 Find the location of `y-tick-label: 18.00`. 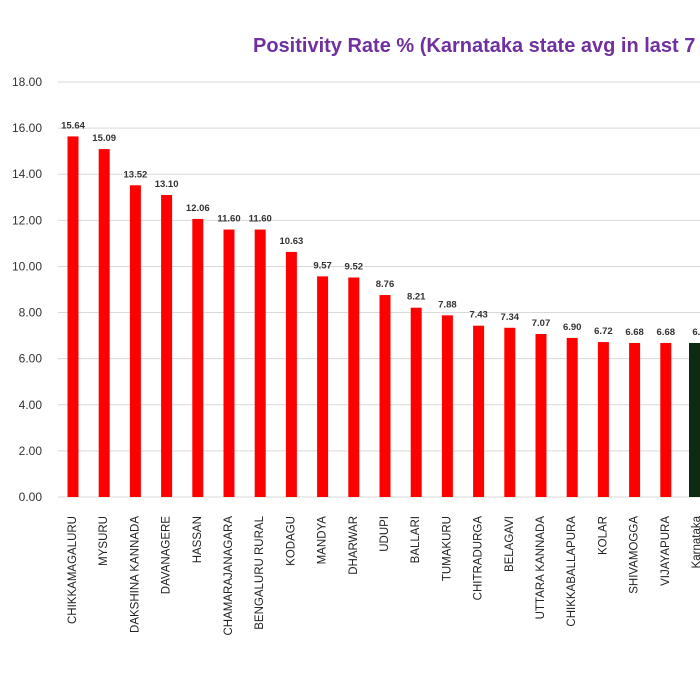

y-tick-label: 18.00 is located at coordinates (27, 82).